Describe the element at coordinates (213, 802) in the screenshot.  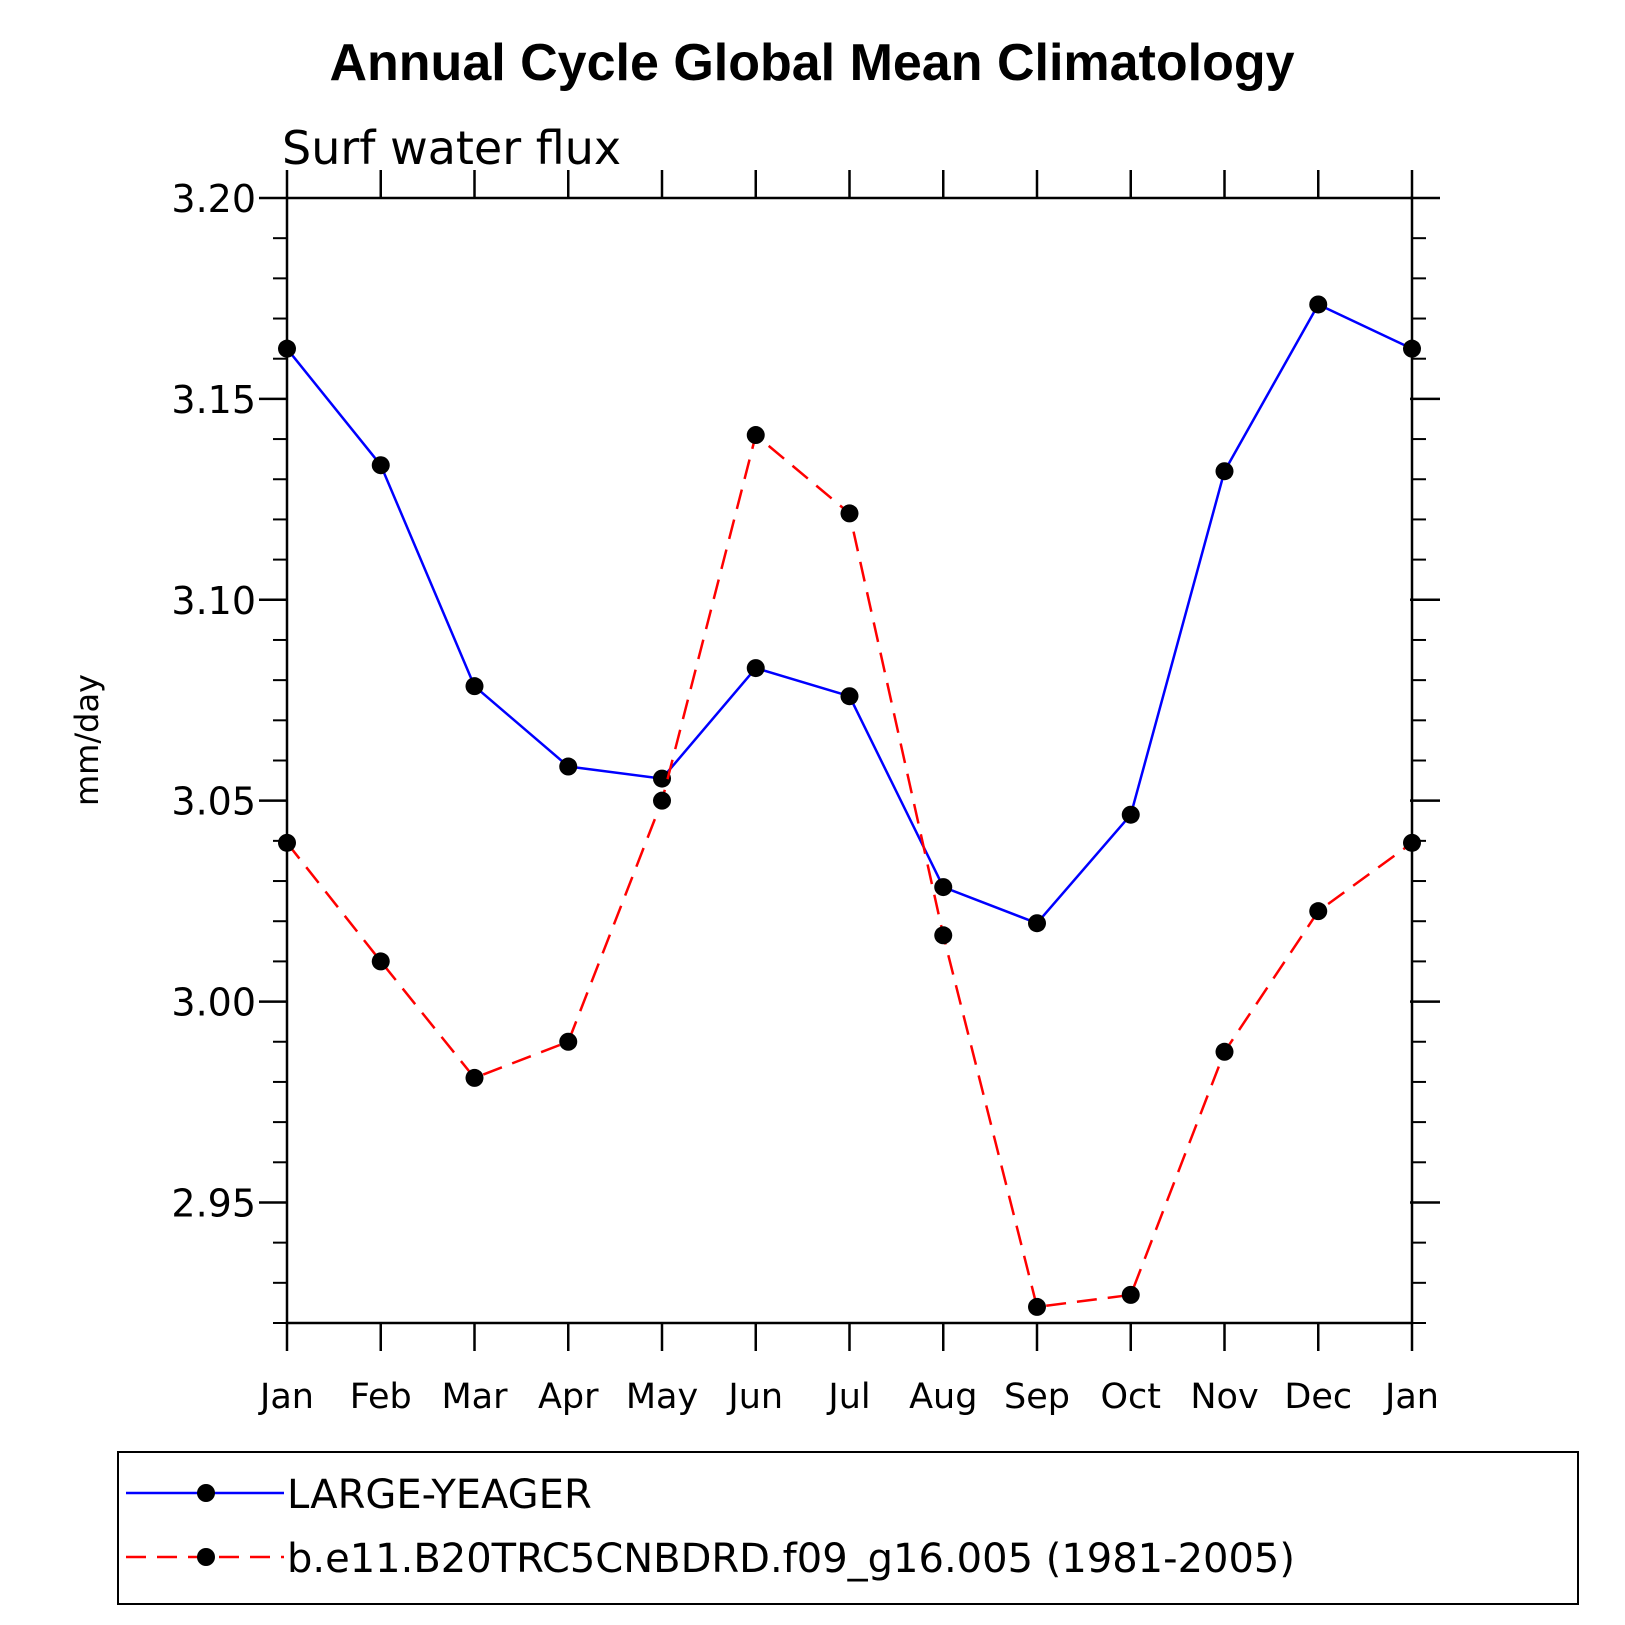
I see `y-tick-label: 3.05` at that location.